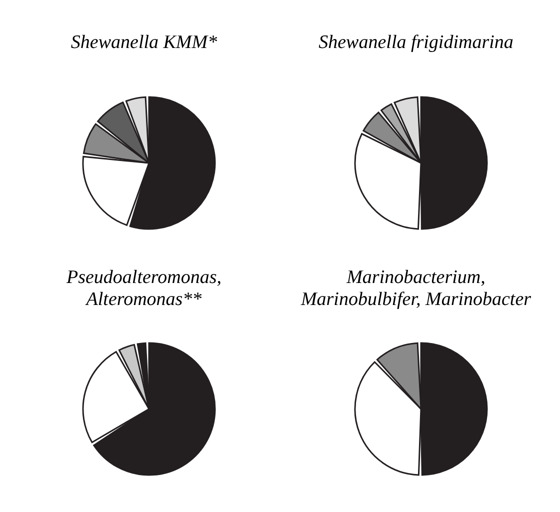 The image size is (560, 512). What do you see at coordinates (416, 289) in the screenshot?
I see `chart-title: Marinobacterium, Marinobulbifer, Marinobacter` at bounding box center [416, 289].